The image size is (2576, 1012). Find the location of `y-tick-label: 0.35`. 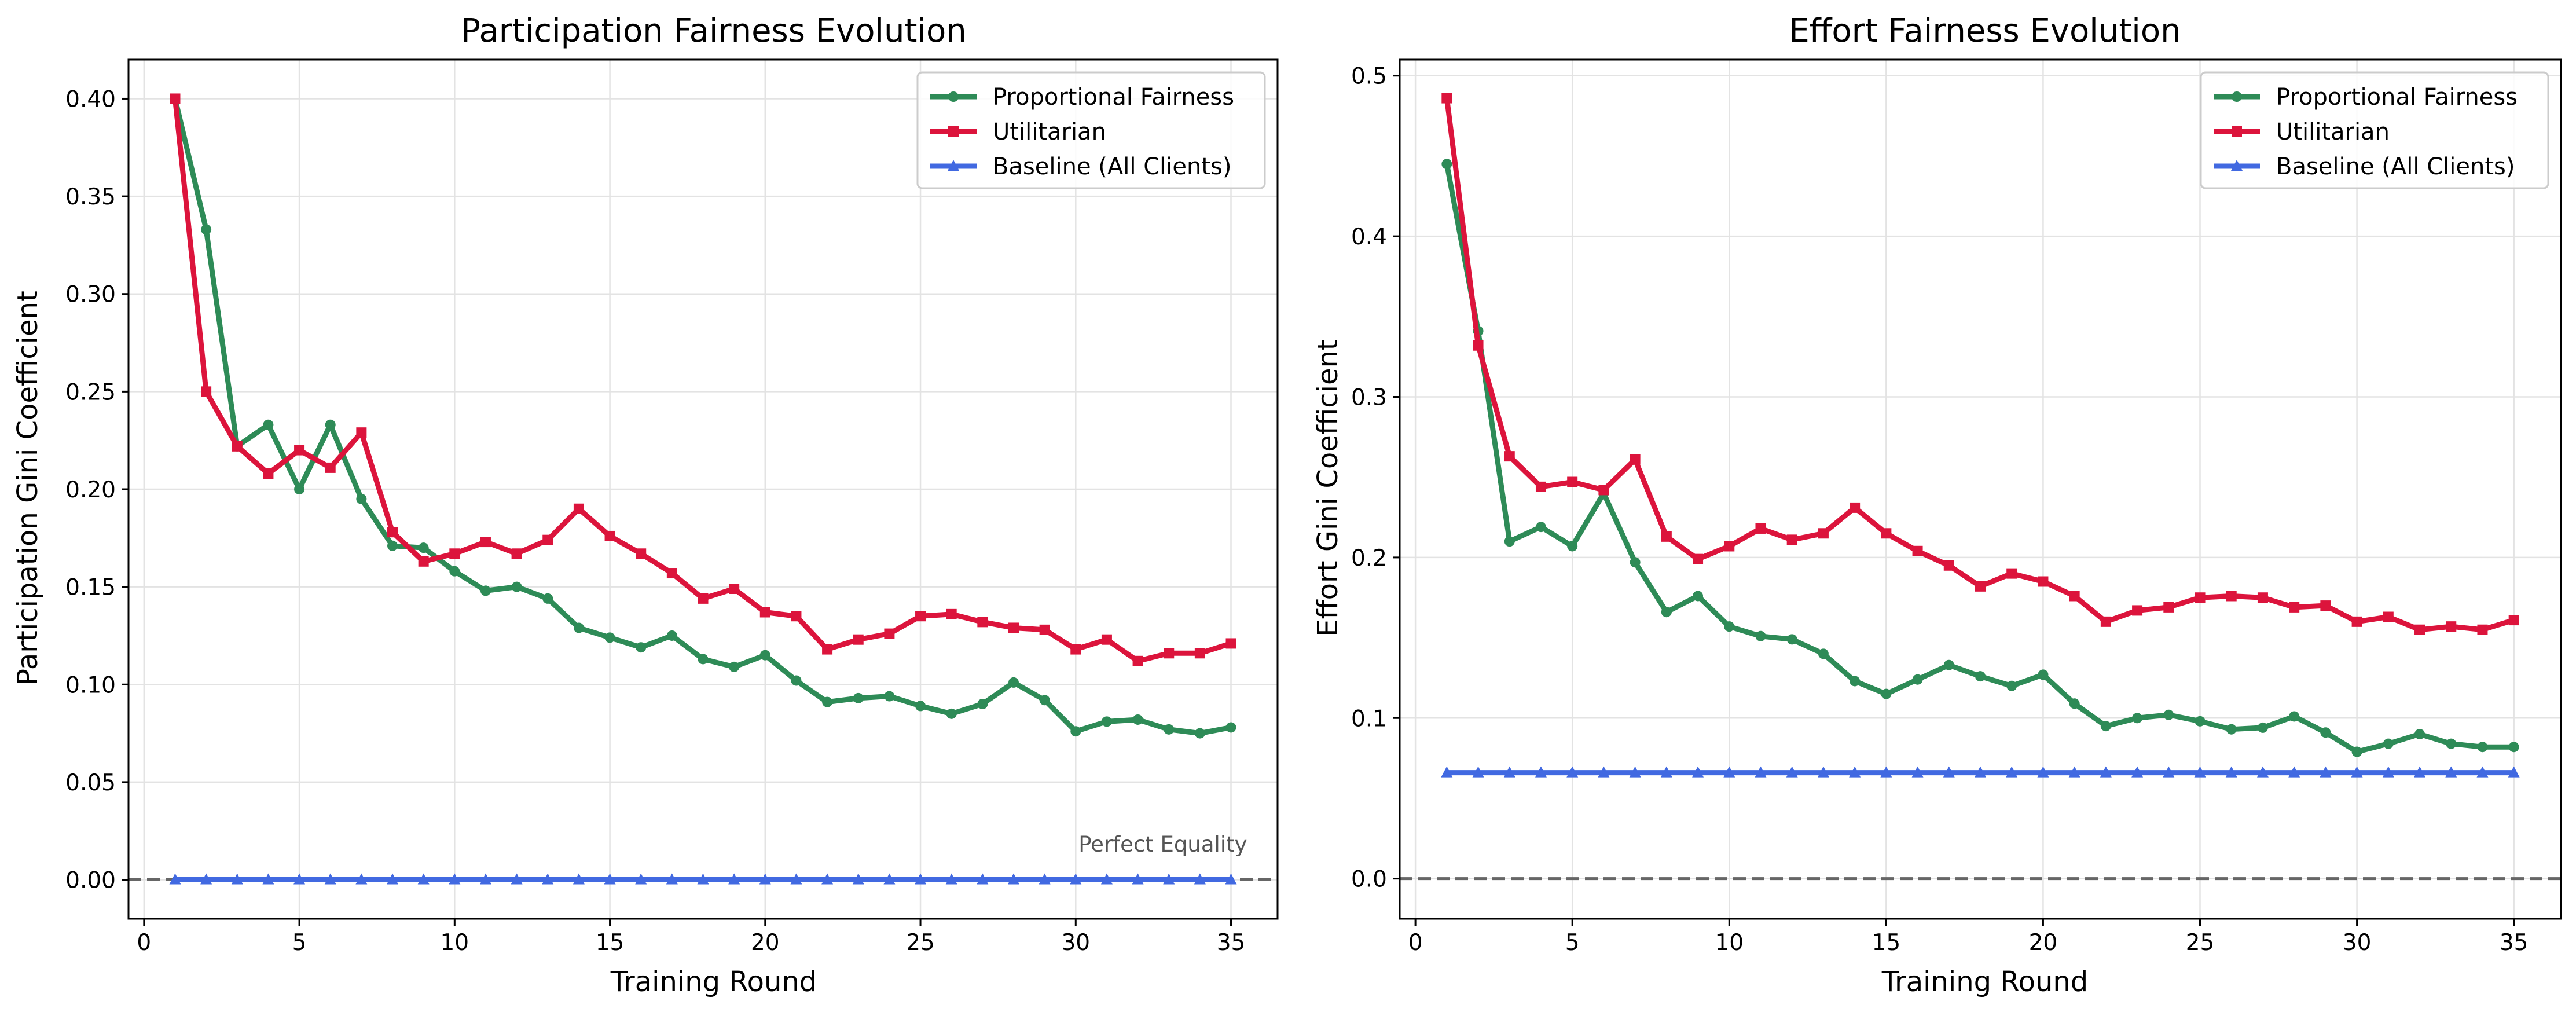

y-tick-label: 0.35 is located at coordinates (90, 197).